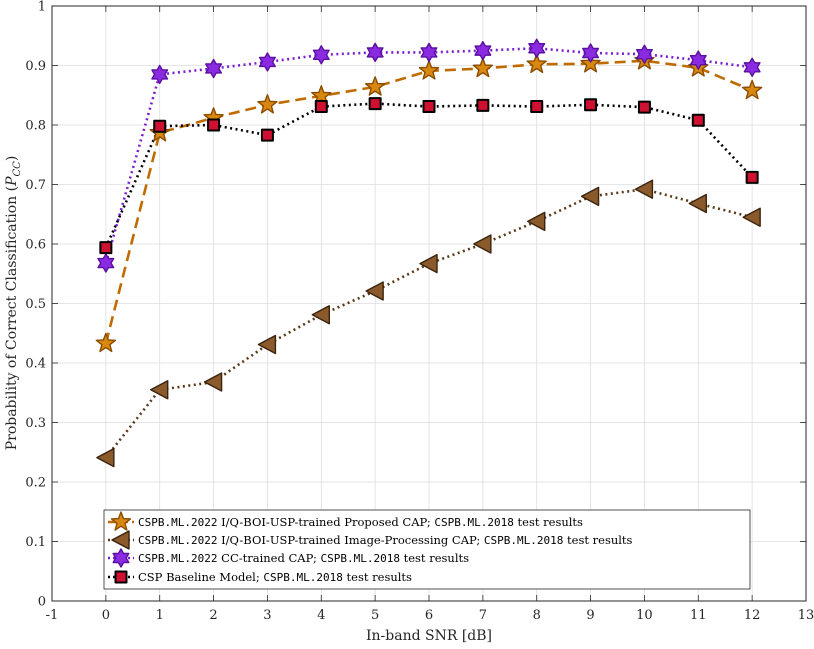  I want to click on x-tick-label: 13, so click(806, 615).